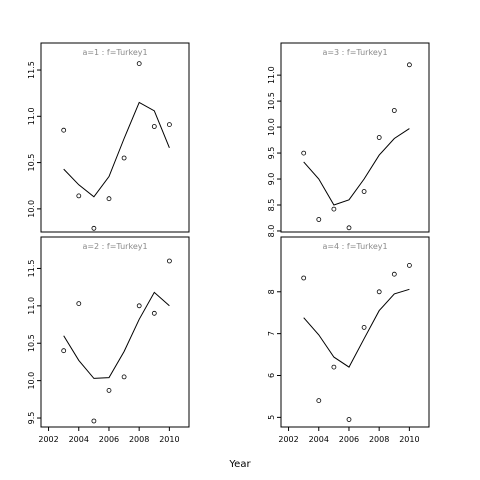 The height and width of the screenshot is (480, 480). I want to click on strip-label: a=1 : f=Turkey1, so click(114, 52).